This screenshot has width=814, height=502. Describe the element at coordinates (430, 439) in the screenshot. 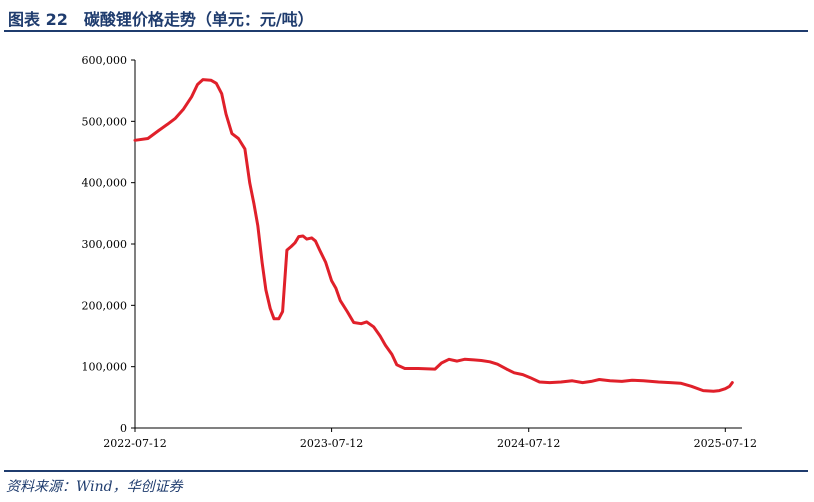

I see `x-axis-ticks: 2022-07-12 2023-07-12 2024-07-12 2025-07-12` at that location.